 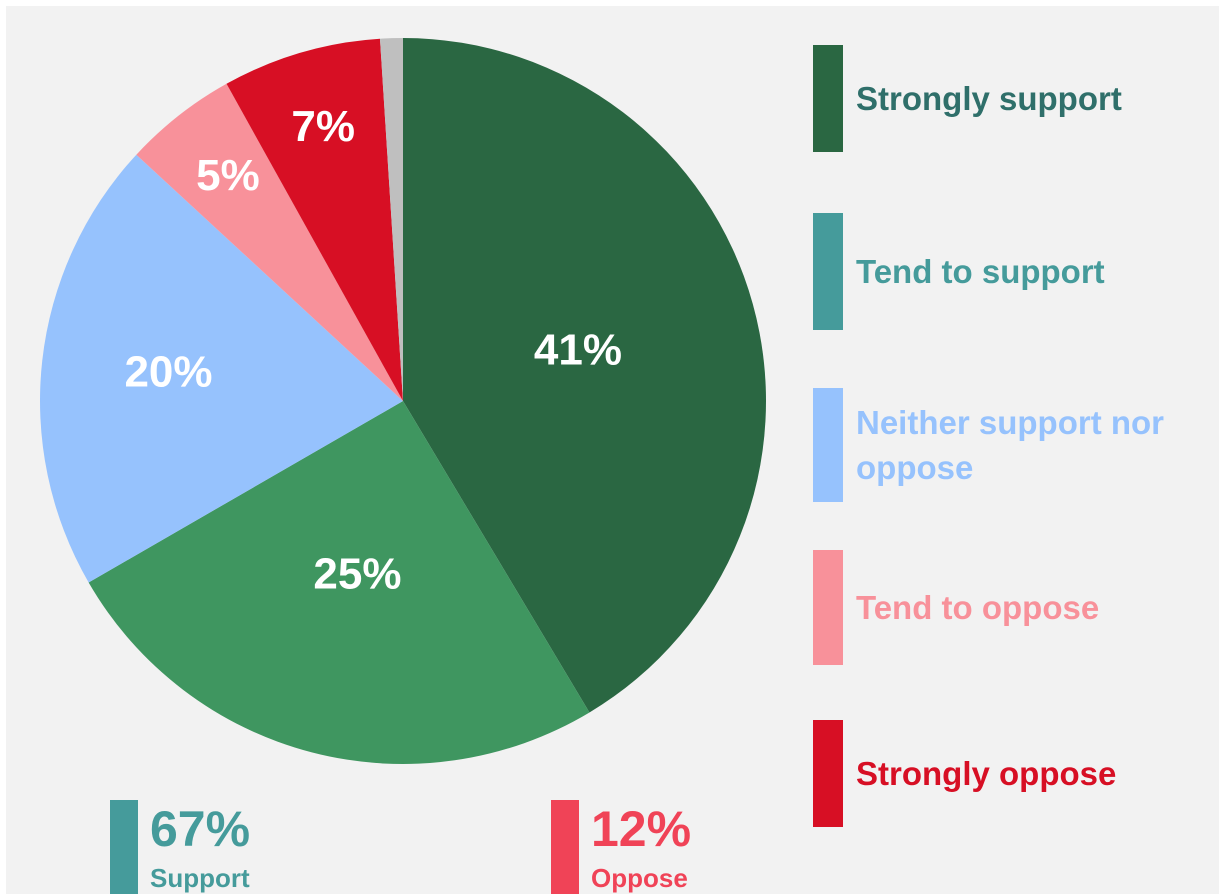 What do you see at coordinates (641, 829) in the screenshot?
I see `summary-value: 12%` at bounding box center [641, 829].